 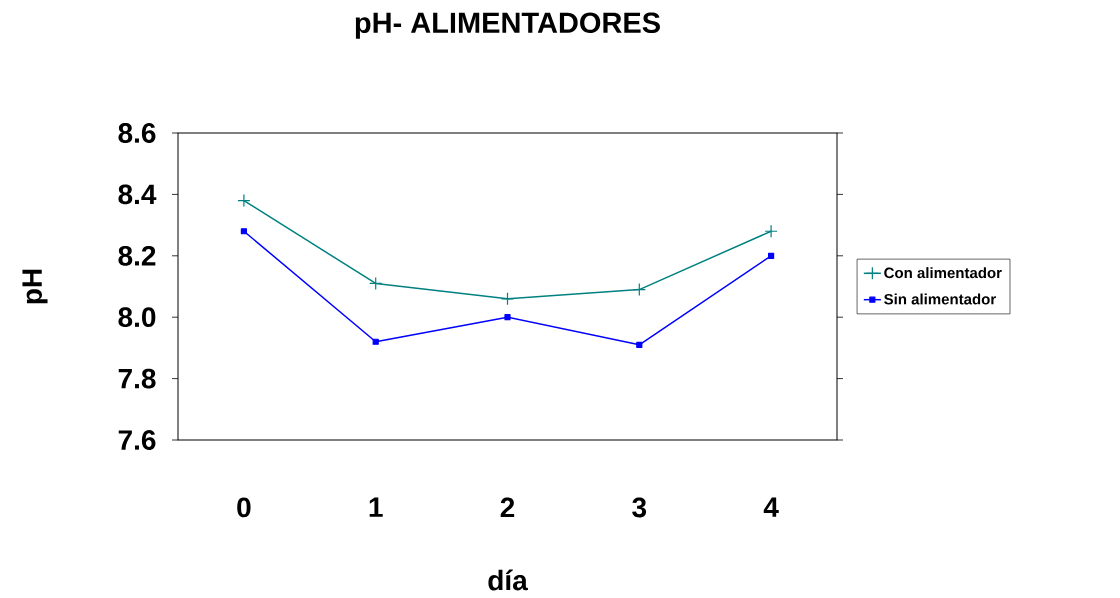 I want to click on x-tick-label: 1, so click(x=376, y=507).